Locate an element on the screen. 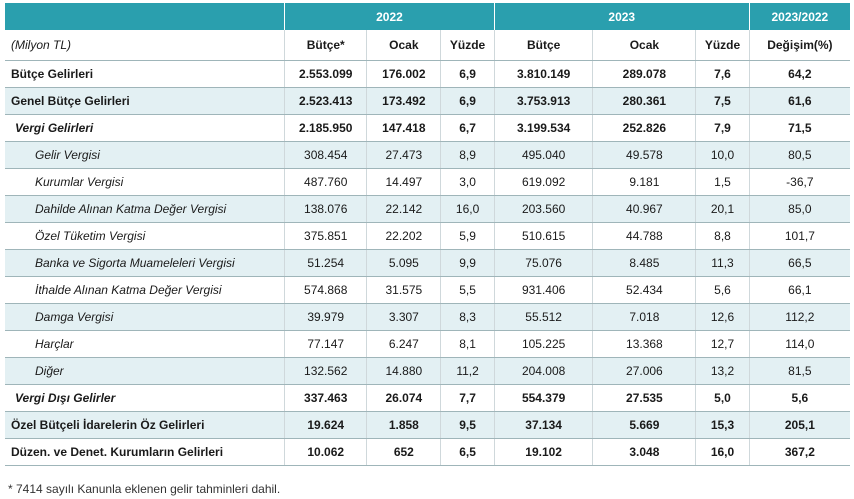 Image resolution: width=854 pixels, height=499 pixels. unit-label: (Milyon TL) is located at coordinates (145, 45).